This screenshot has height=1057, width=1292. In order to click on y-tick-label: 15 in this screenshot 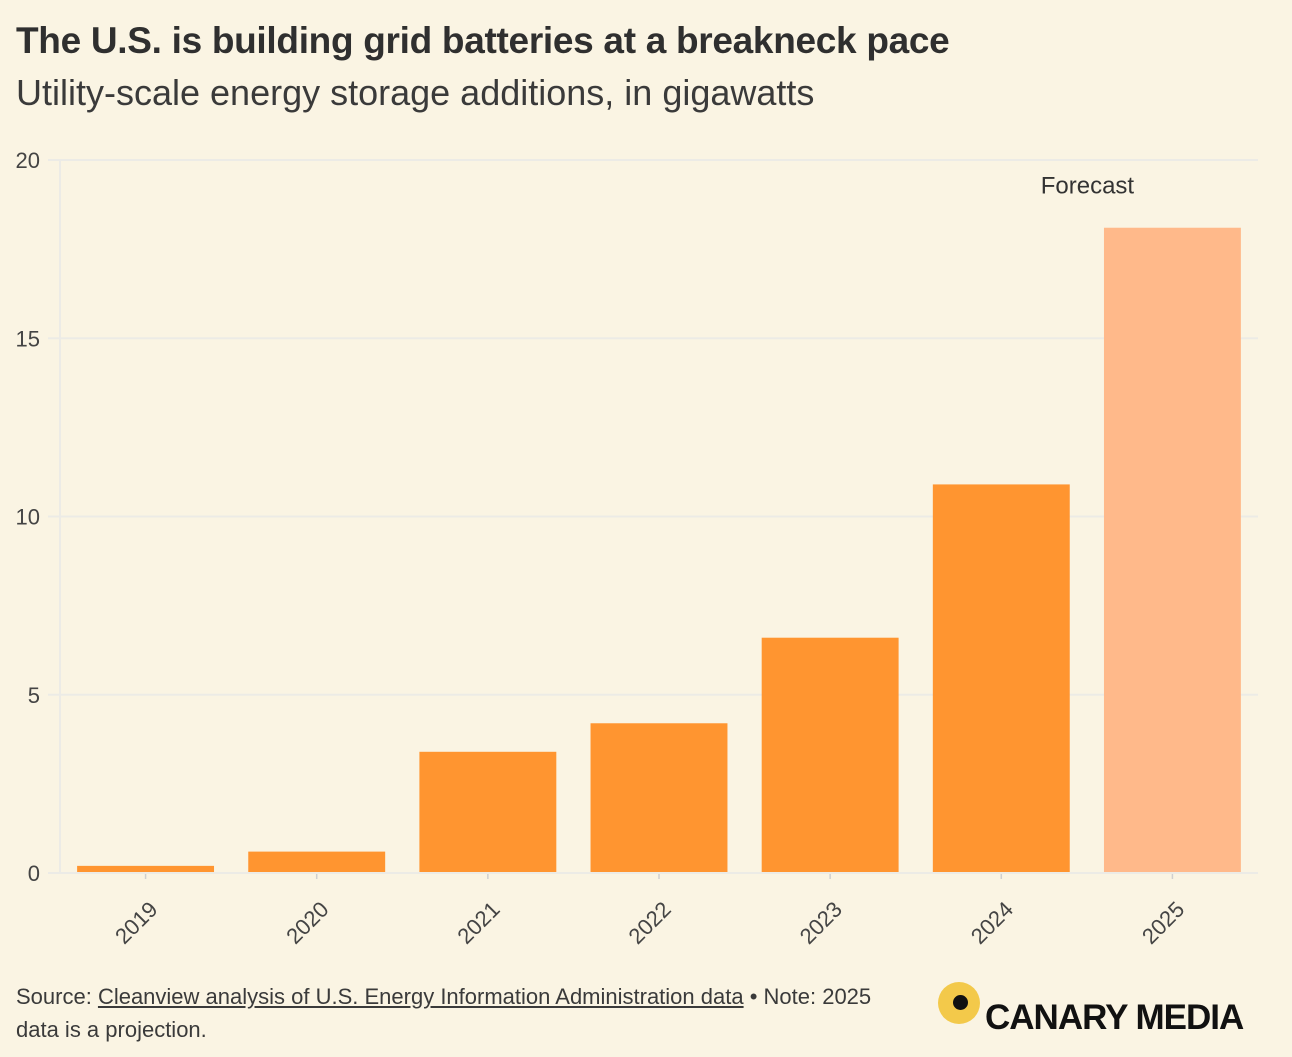, I will do `click(28, 338)`.